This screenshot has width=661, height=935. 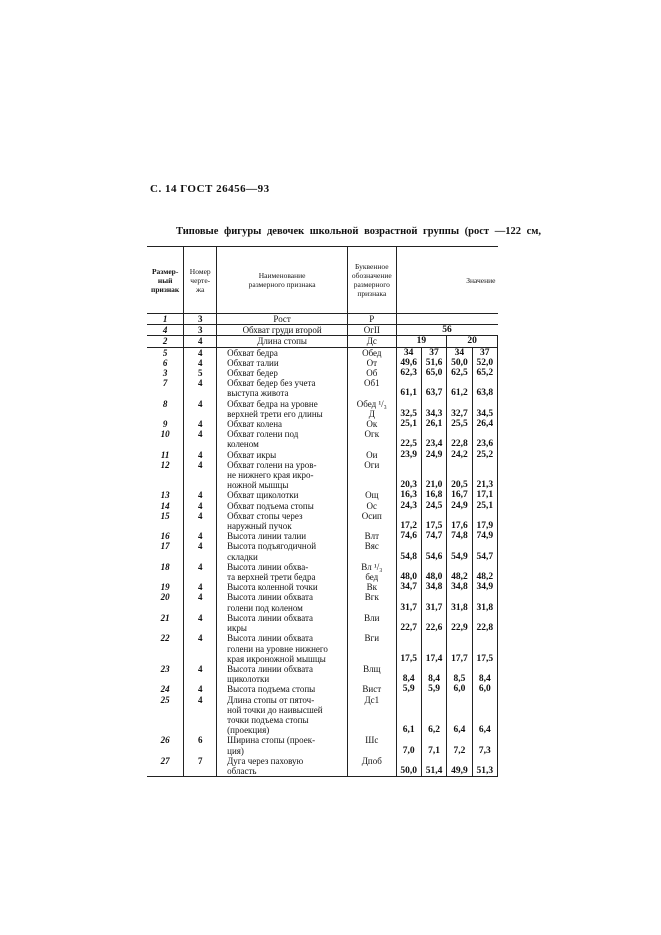 I want to click on value: 63,7, so click(x=434, y=388).